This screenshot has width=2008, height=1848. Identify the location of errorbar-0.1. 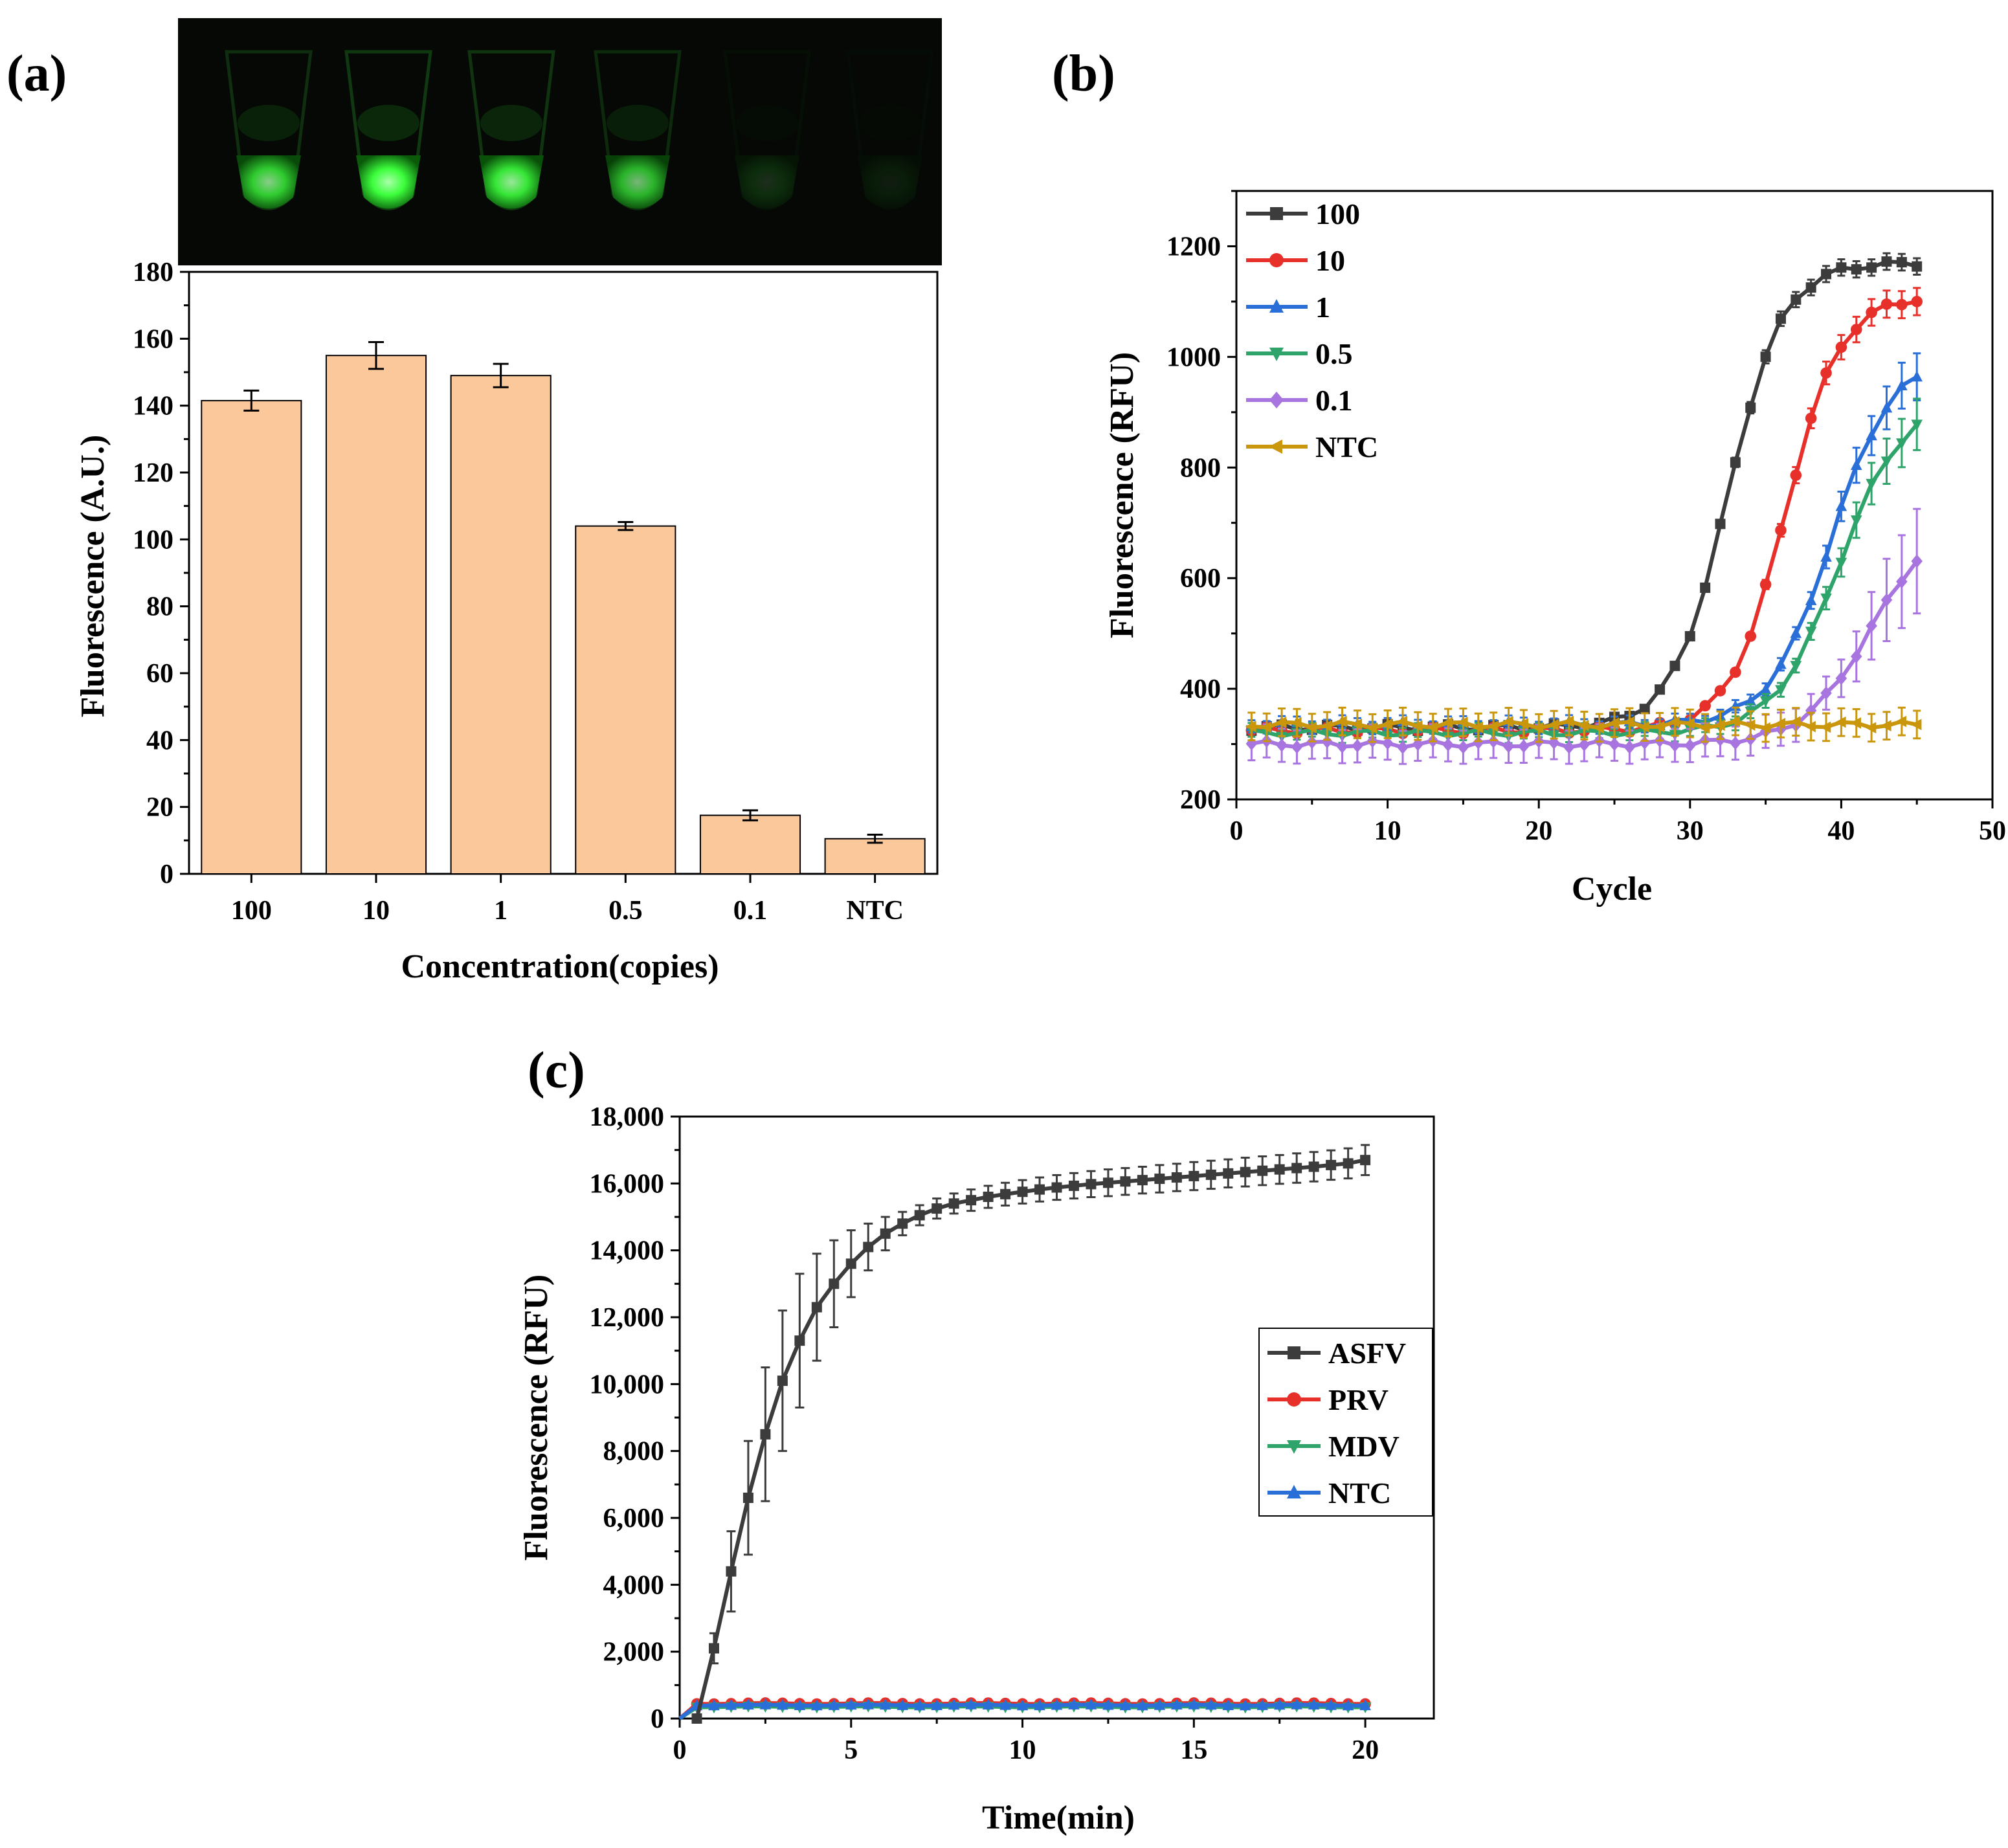
(750, 815).